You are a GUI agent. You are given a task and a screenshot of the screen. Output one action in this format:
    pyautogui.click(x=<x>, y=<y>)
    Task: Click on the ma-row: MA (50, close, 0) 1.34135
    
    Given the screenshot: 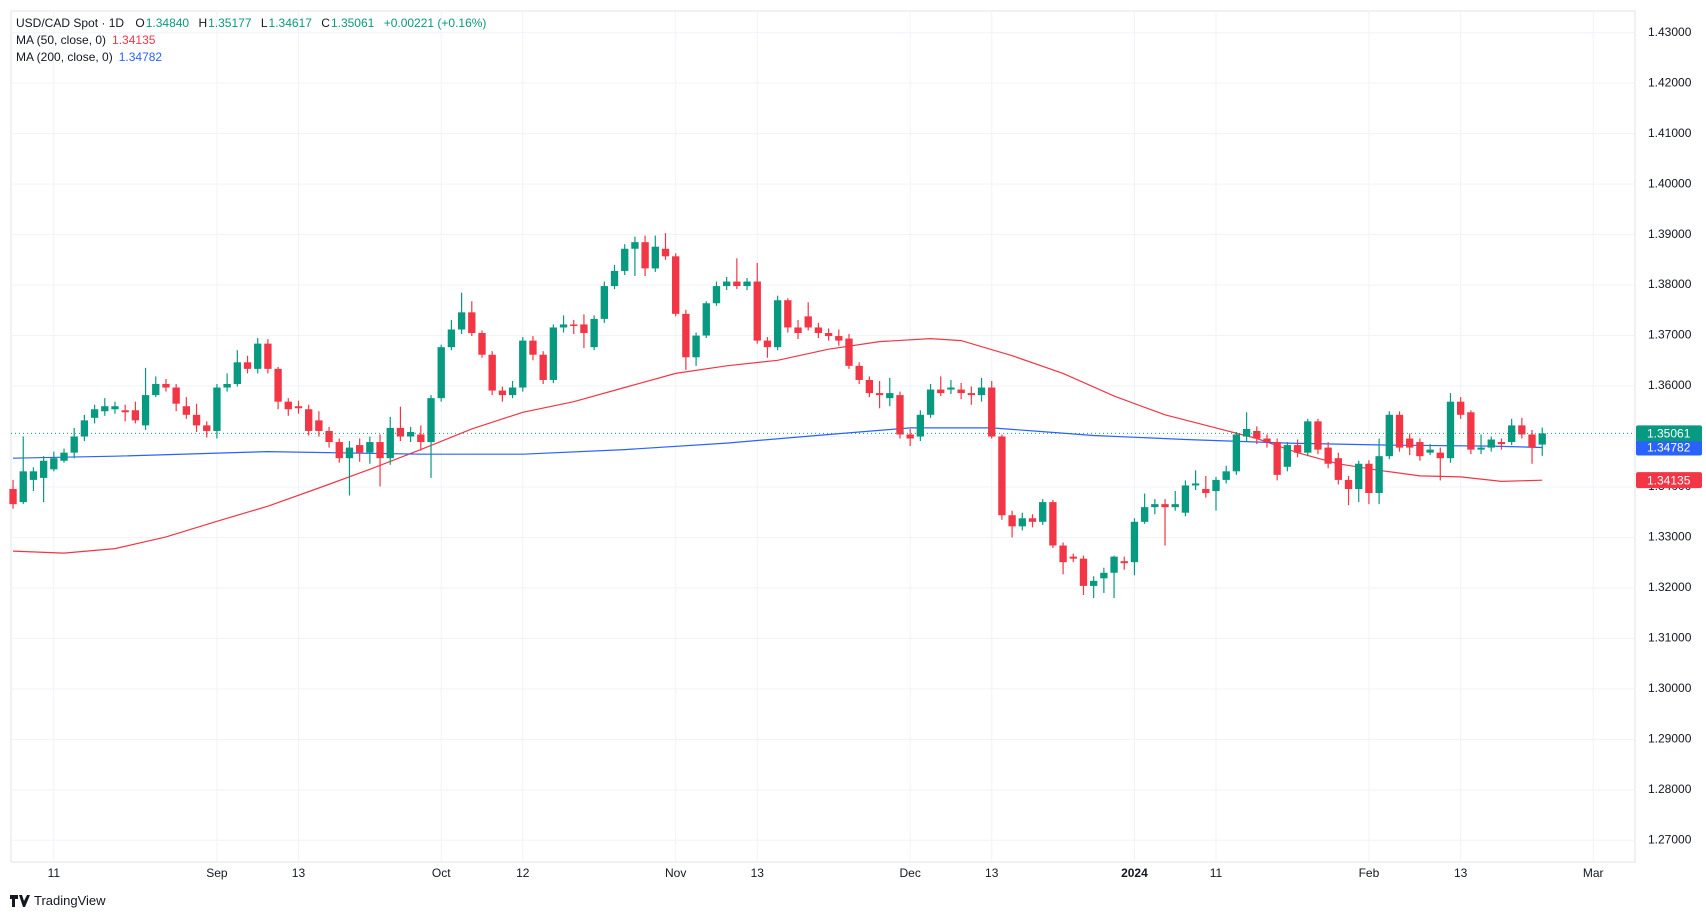 What is the action you would take?
    pyautogui.click(x=254, y=40)
    